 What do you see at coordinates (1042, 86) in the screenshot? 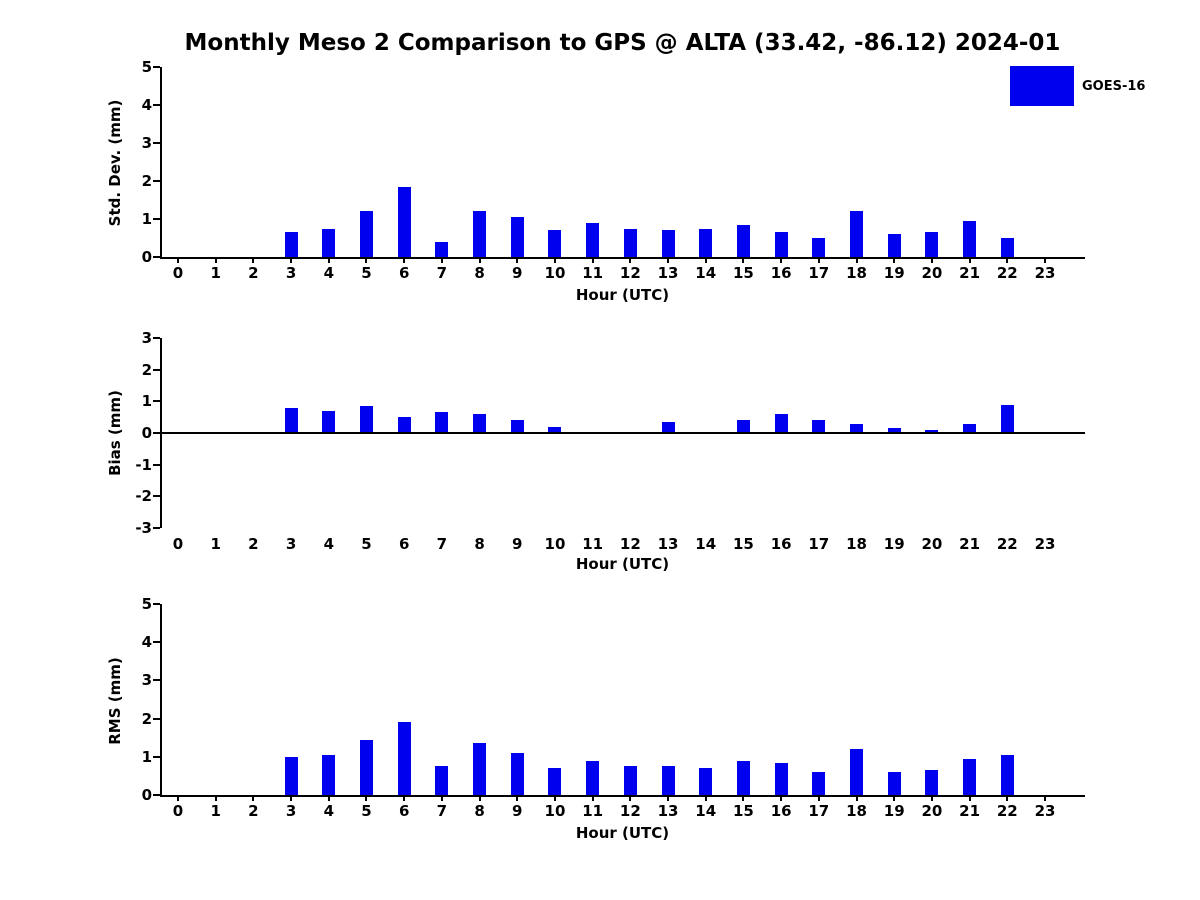
I see `legend-swatch-goes16` at bounding box center [1042, 86].